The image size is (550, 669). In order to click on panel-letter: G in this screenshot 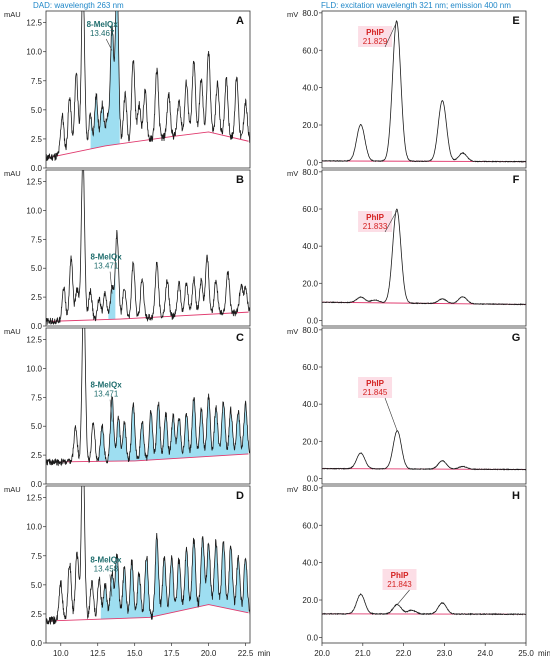, I will do `click(516, 338)`.